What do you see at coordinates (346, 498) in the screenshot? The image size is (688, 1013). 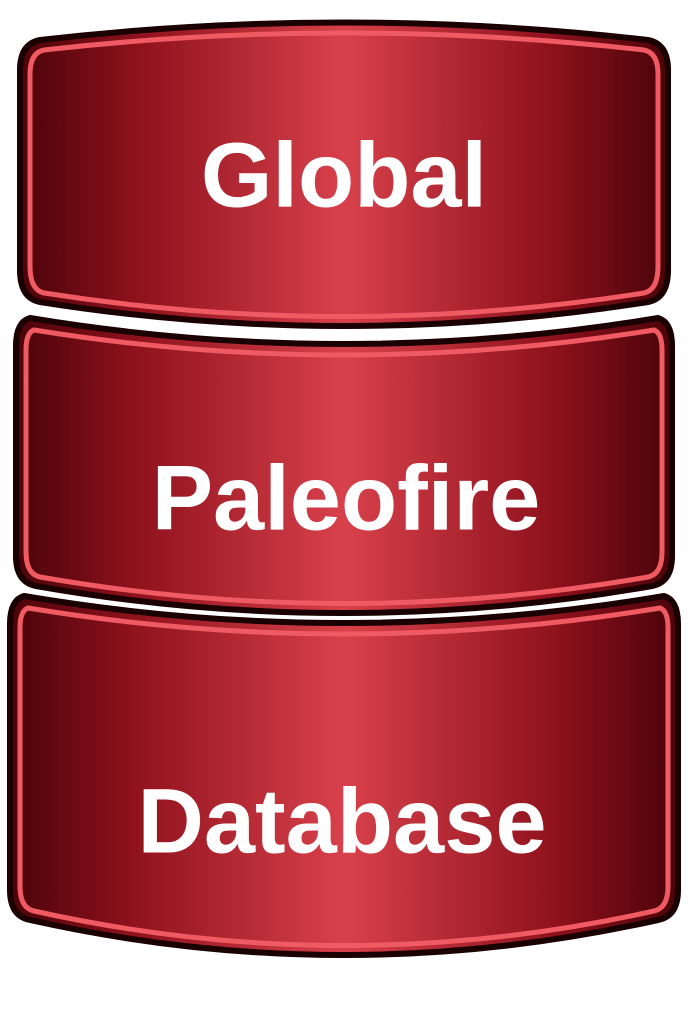 I see `segment-label-paleofire: Paleofire` at bounding box center [346, 498].